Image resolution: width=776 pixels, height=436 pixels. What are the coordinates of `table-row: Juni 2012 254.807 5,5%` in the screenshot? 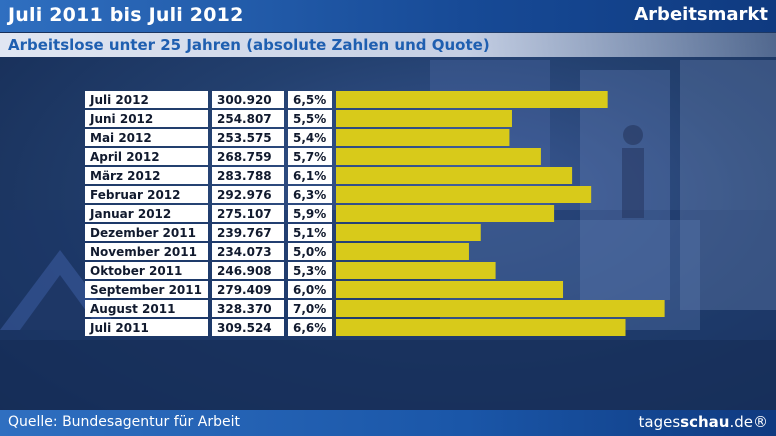 It's located at (298, 118).